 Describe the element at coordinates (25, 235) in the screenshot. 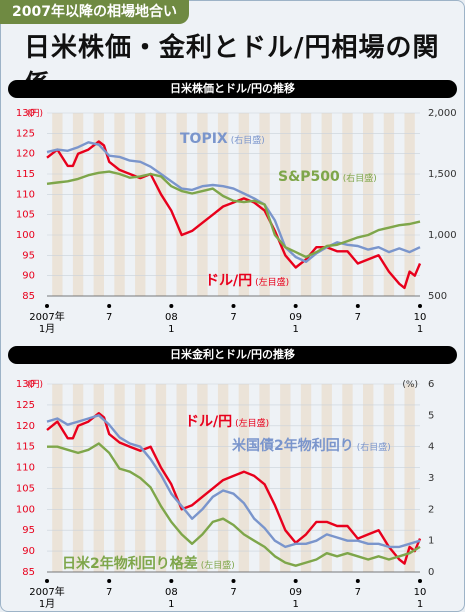

I see `left-tick-label: 100` at that location.